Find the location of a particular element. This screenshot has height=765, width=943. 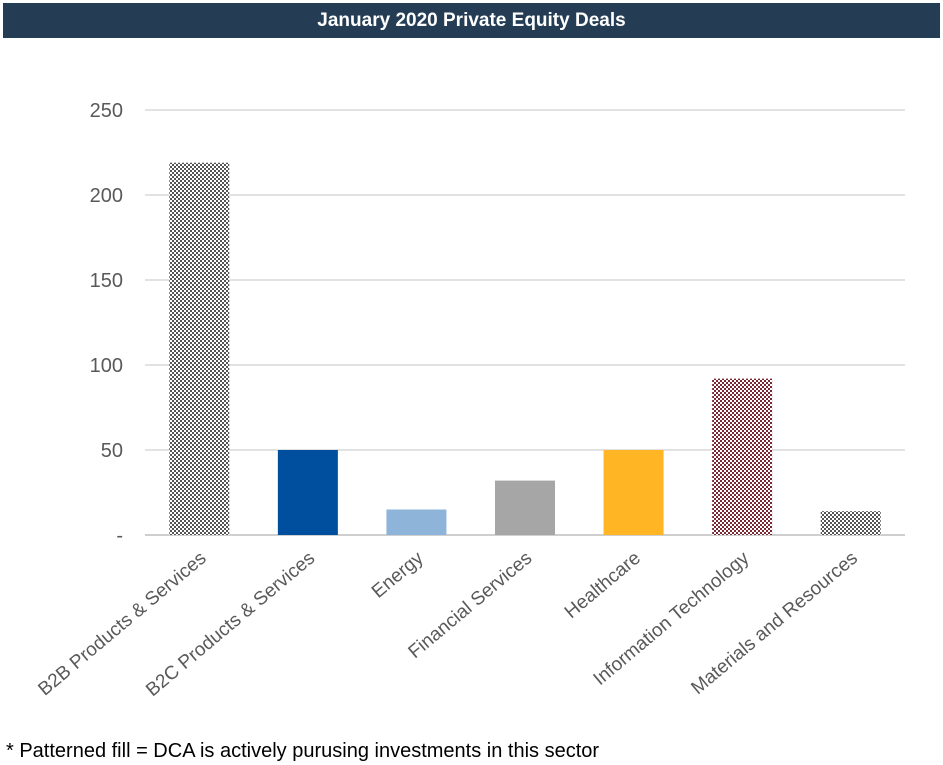

x-tick-label: Healthcare is located at coordinates (603, 585).